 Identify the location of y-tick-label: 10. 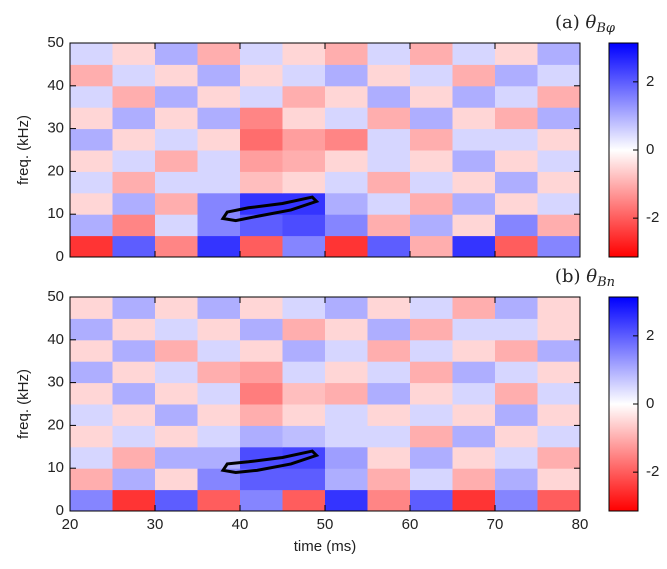
(55, 467).